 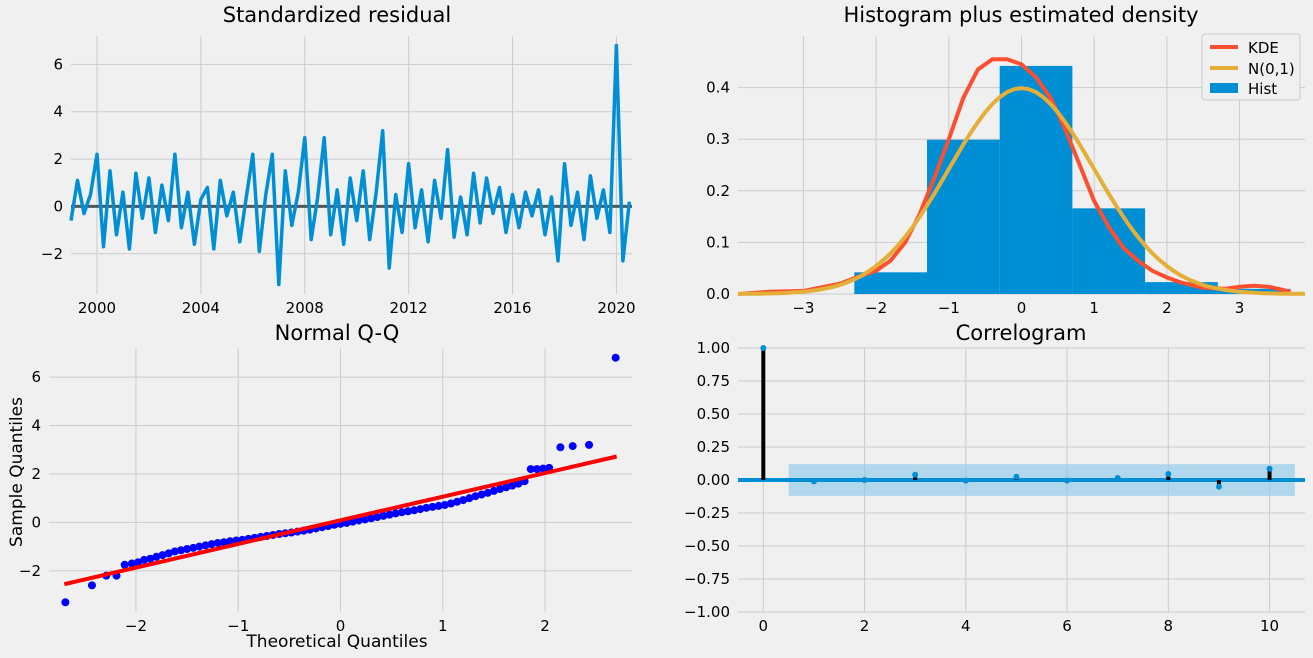 What do you see at coordinates (409, 308) in the screenshot?
I see `x-tick-label: 2012` at bounding box center [409, 308].